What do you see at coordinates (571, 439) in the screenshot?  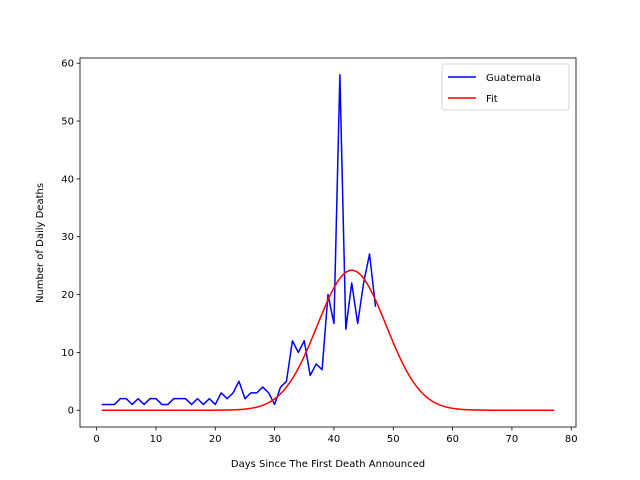 I see `x-tick-label: 80` at bounding box center [571, 439].